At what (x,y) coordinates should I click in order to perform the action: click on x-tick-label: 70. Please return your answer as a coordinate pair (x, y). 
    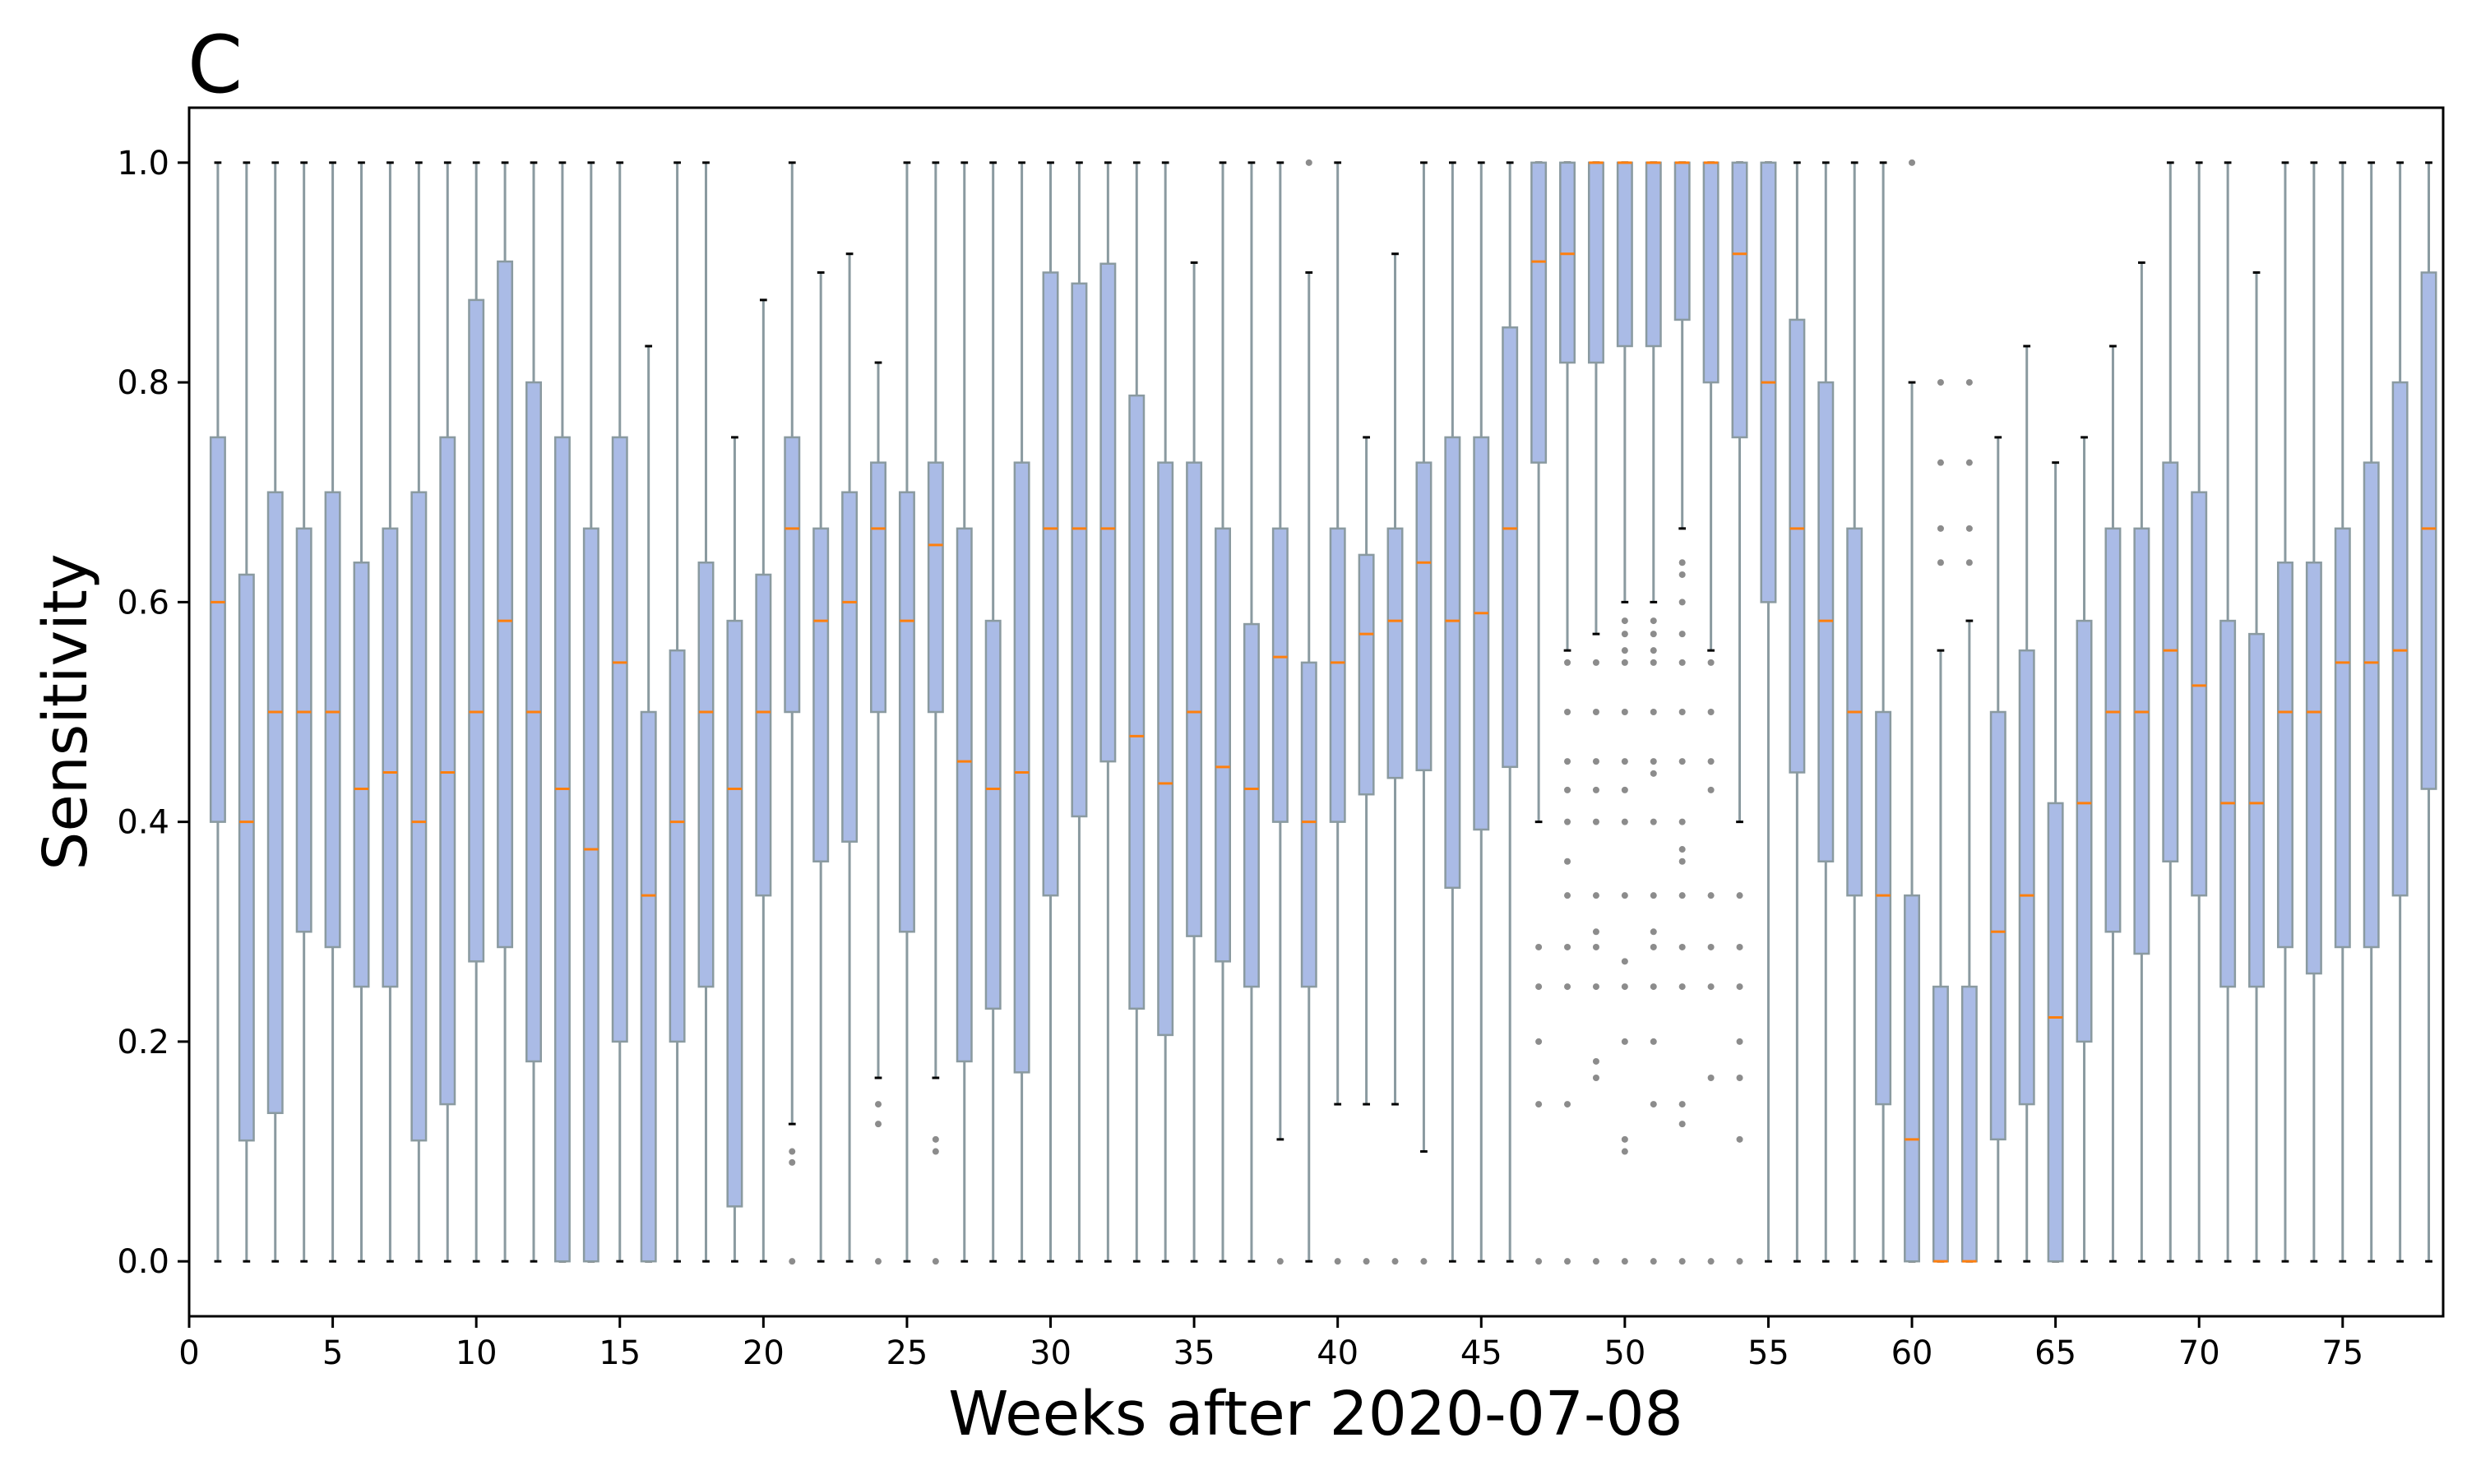
    Looking at the image, I should click on (2199, 1353).